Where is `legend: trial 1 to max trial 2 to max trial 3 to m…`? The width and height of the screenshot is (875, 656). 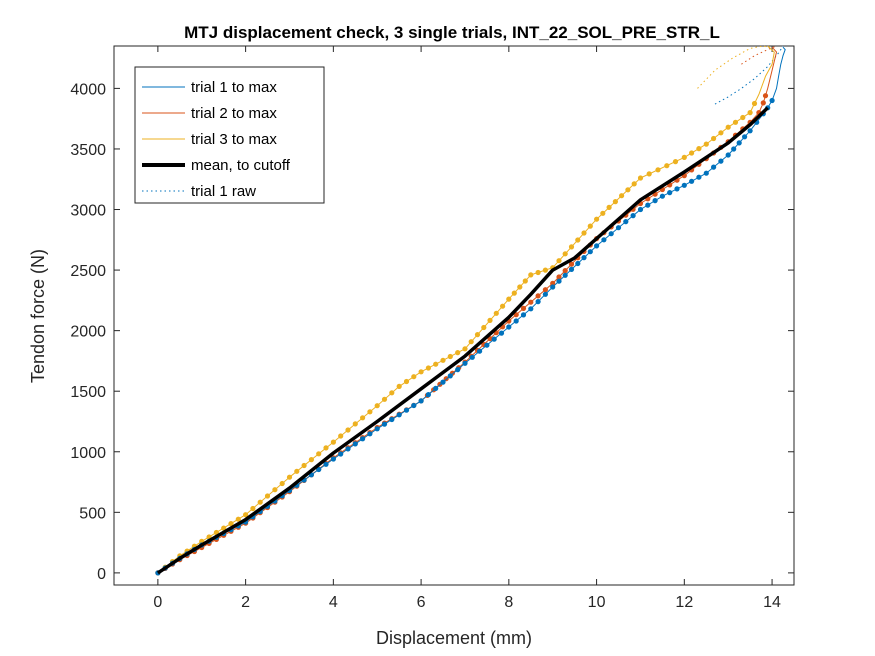
legend: trial 1 to max trial 2 to max trial 3 to m… is located at coordinates (229, 135).